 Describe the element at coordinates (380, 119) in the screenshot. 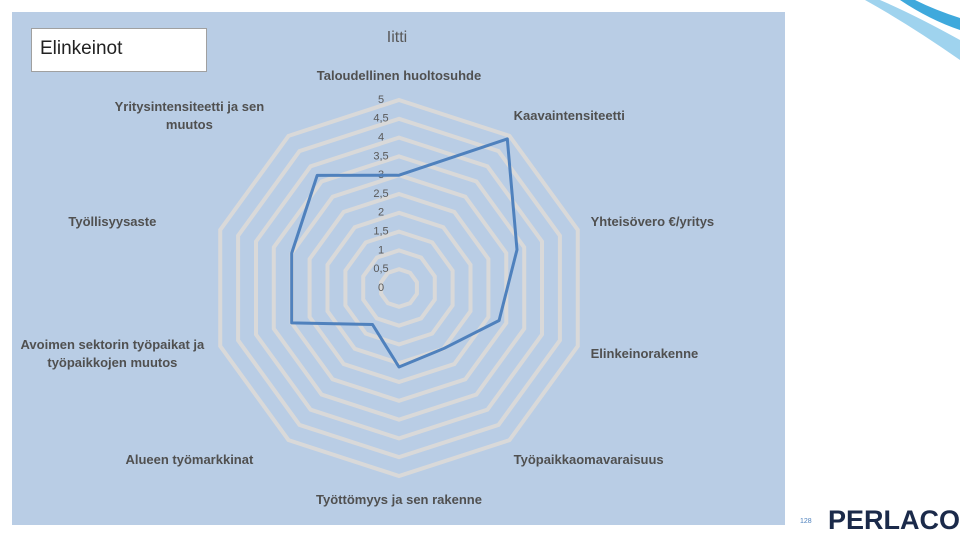

I see `r-tick-label: 4,5` at that location.